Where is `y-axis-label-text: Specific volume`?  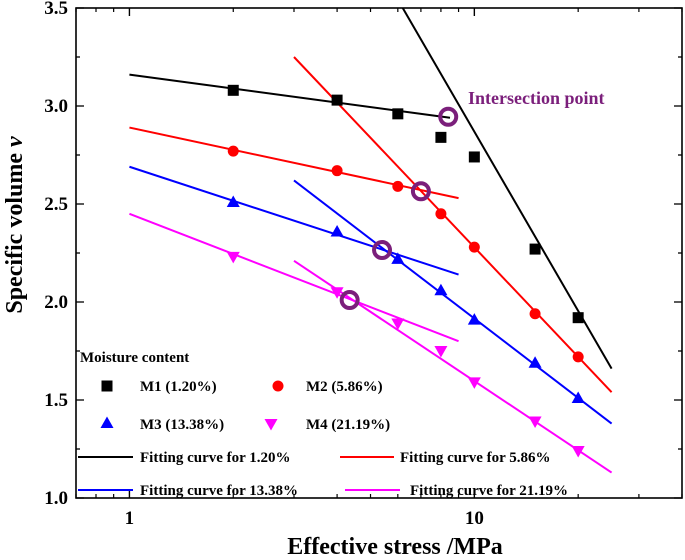
y-axis-label-text: Specific volume is located at coordinates (15, 230).